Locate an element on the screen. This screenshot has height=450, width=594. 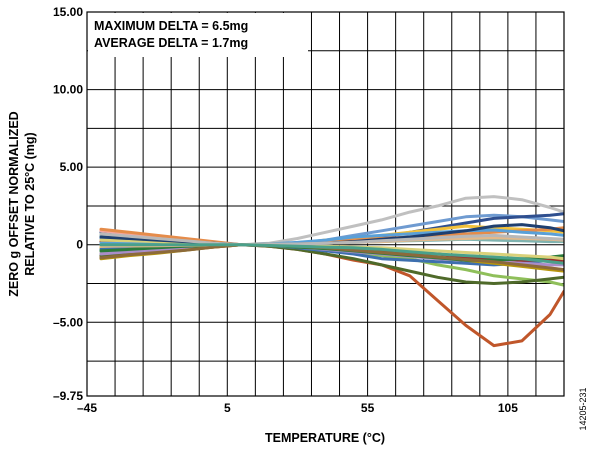
x-tick-labels: –45 5 55 105 is located at coordinates (297, 408).